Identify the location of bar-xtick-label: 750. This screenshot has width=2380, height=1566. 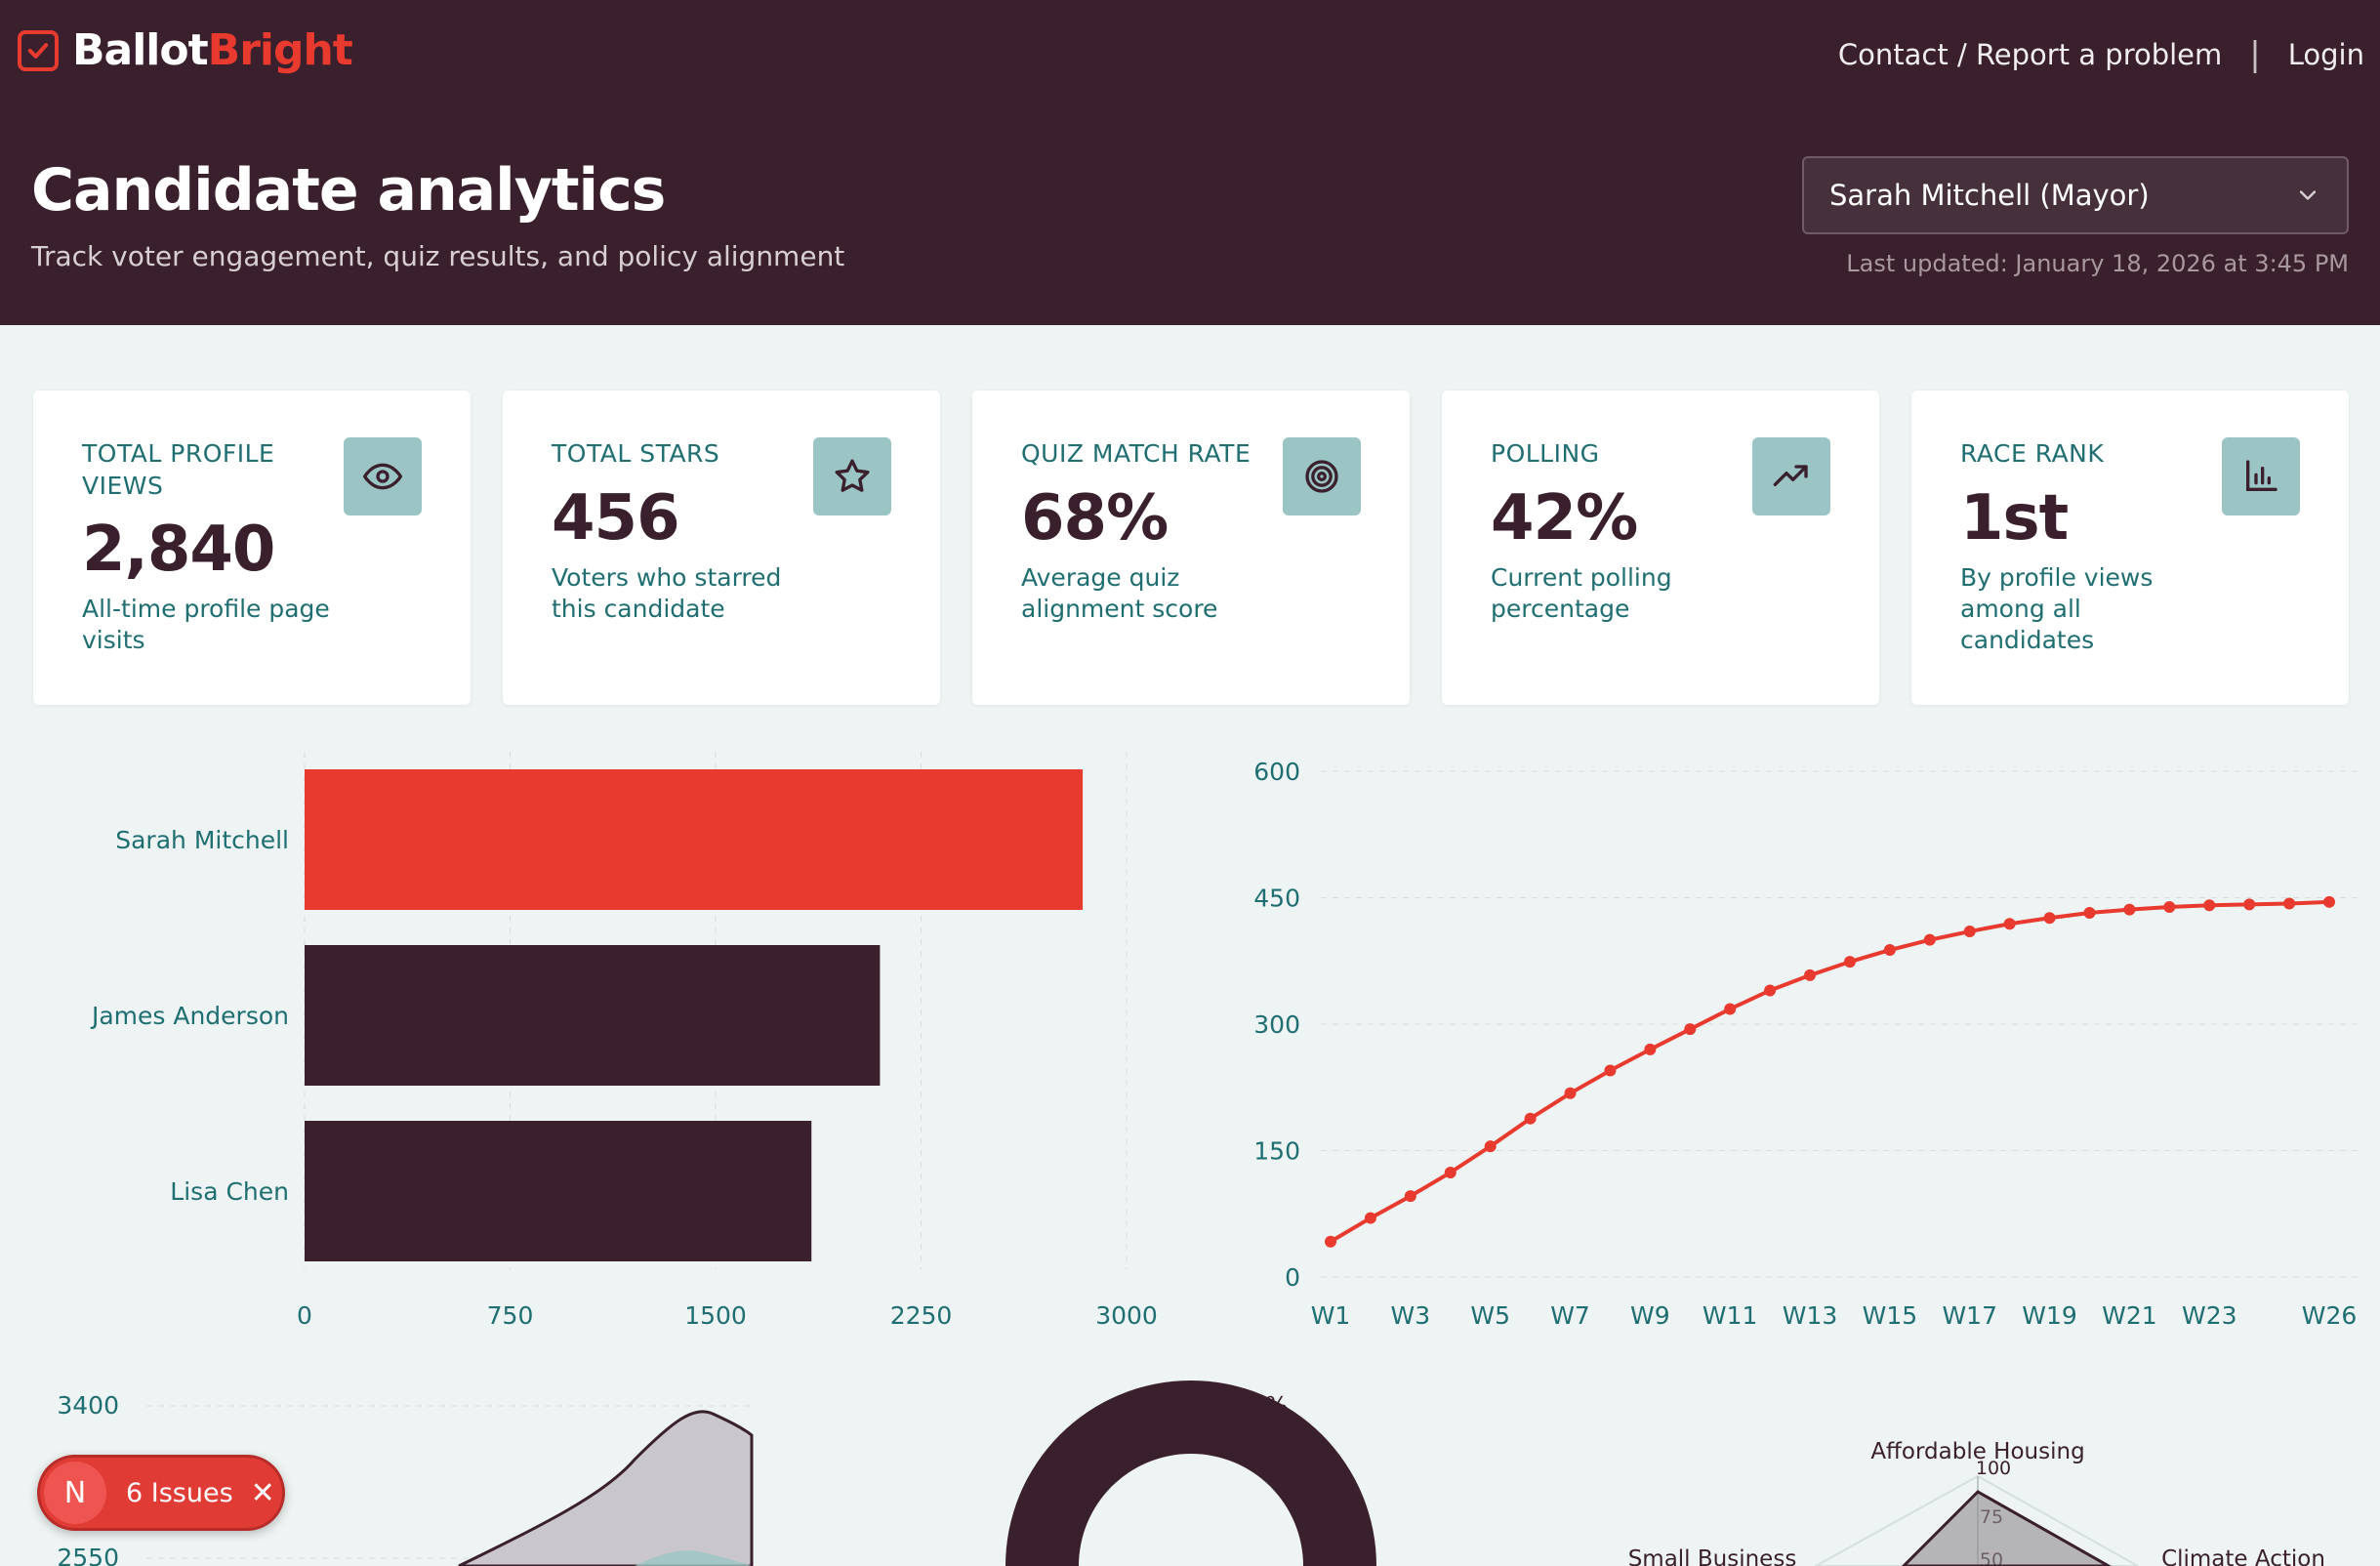
(510, 1315).